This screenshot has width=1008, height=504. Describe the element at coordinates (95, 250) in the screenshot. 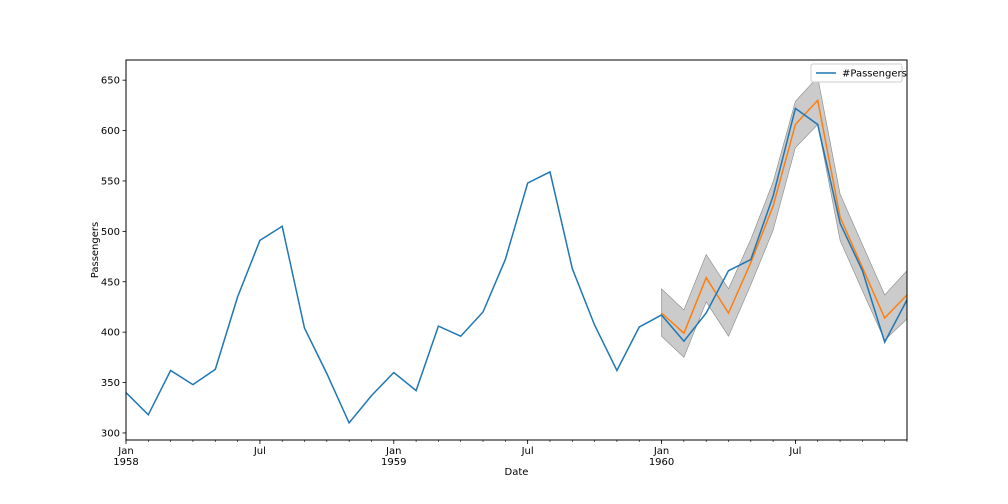

I see `y-axis-label: Passengers` at that location.